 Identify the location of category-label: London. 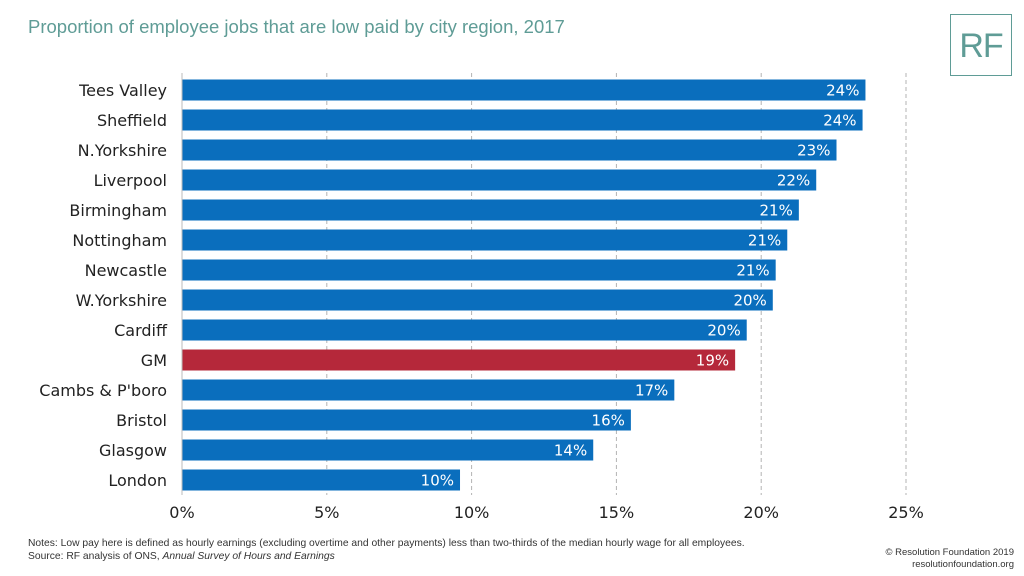
(137, 480).